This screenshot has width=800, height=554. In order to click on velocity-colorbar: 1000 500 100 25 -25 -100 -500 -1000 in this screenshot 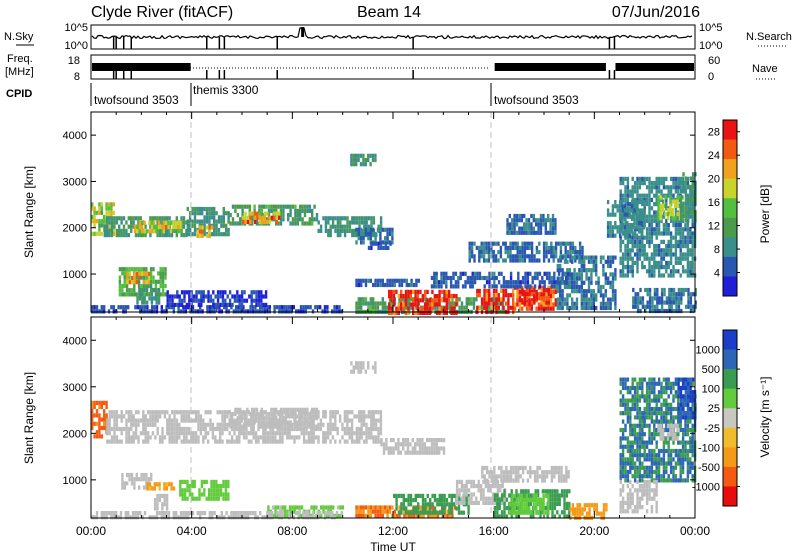, I will do `click(716, 418)`.